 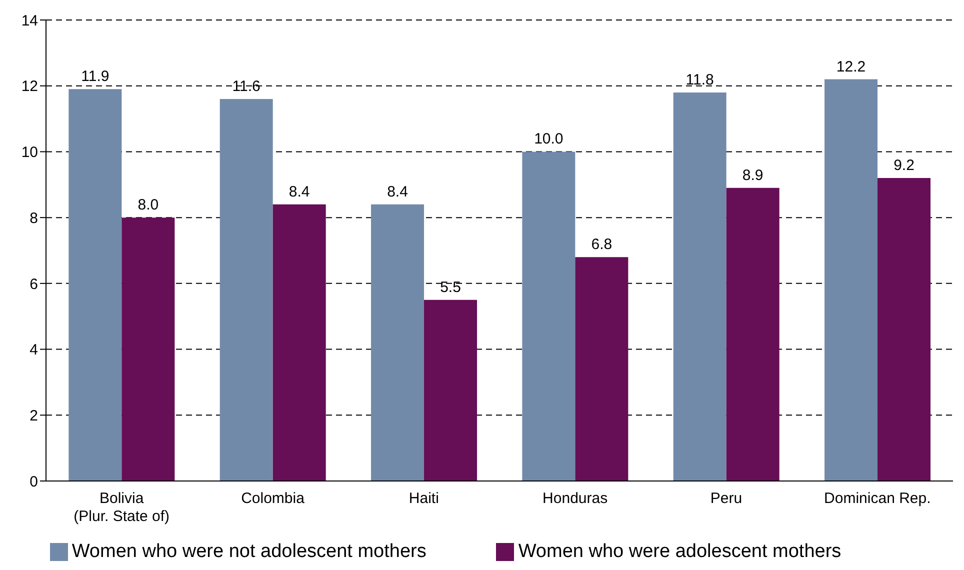 What do you see at coordinates (700, 79) in the screenshot?
I see `data-label: 11.8` at bounding box center [700, 79].